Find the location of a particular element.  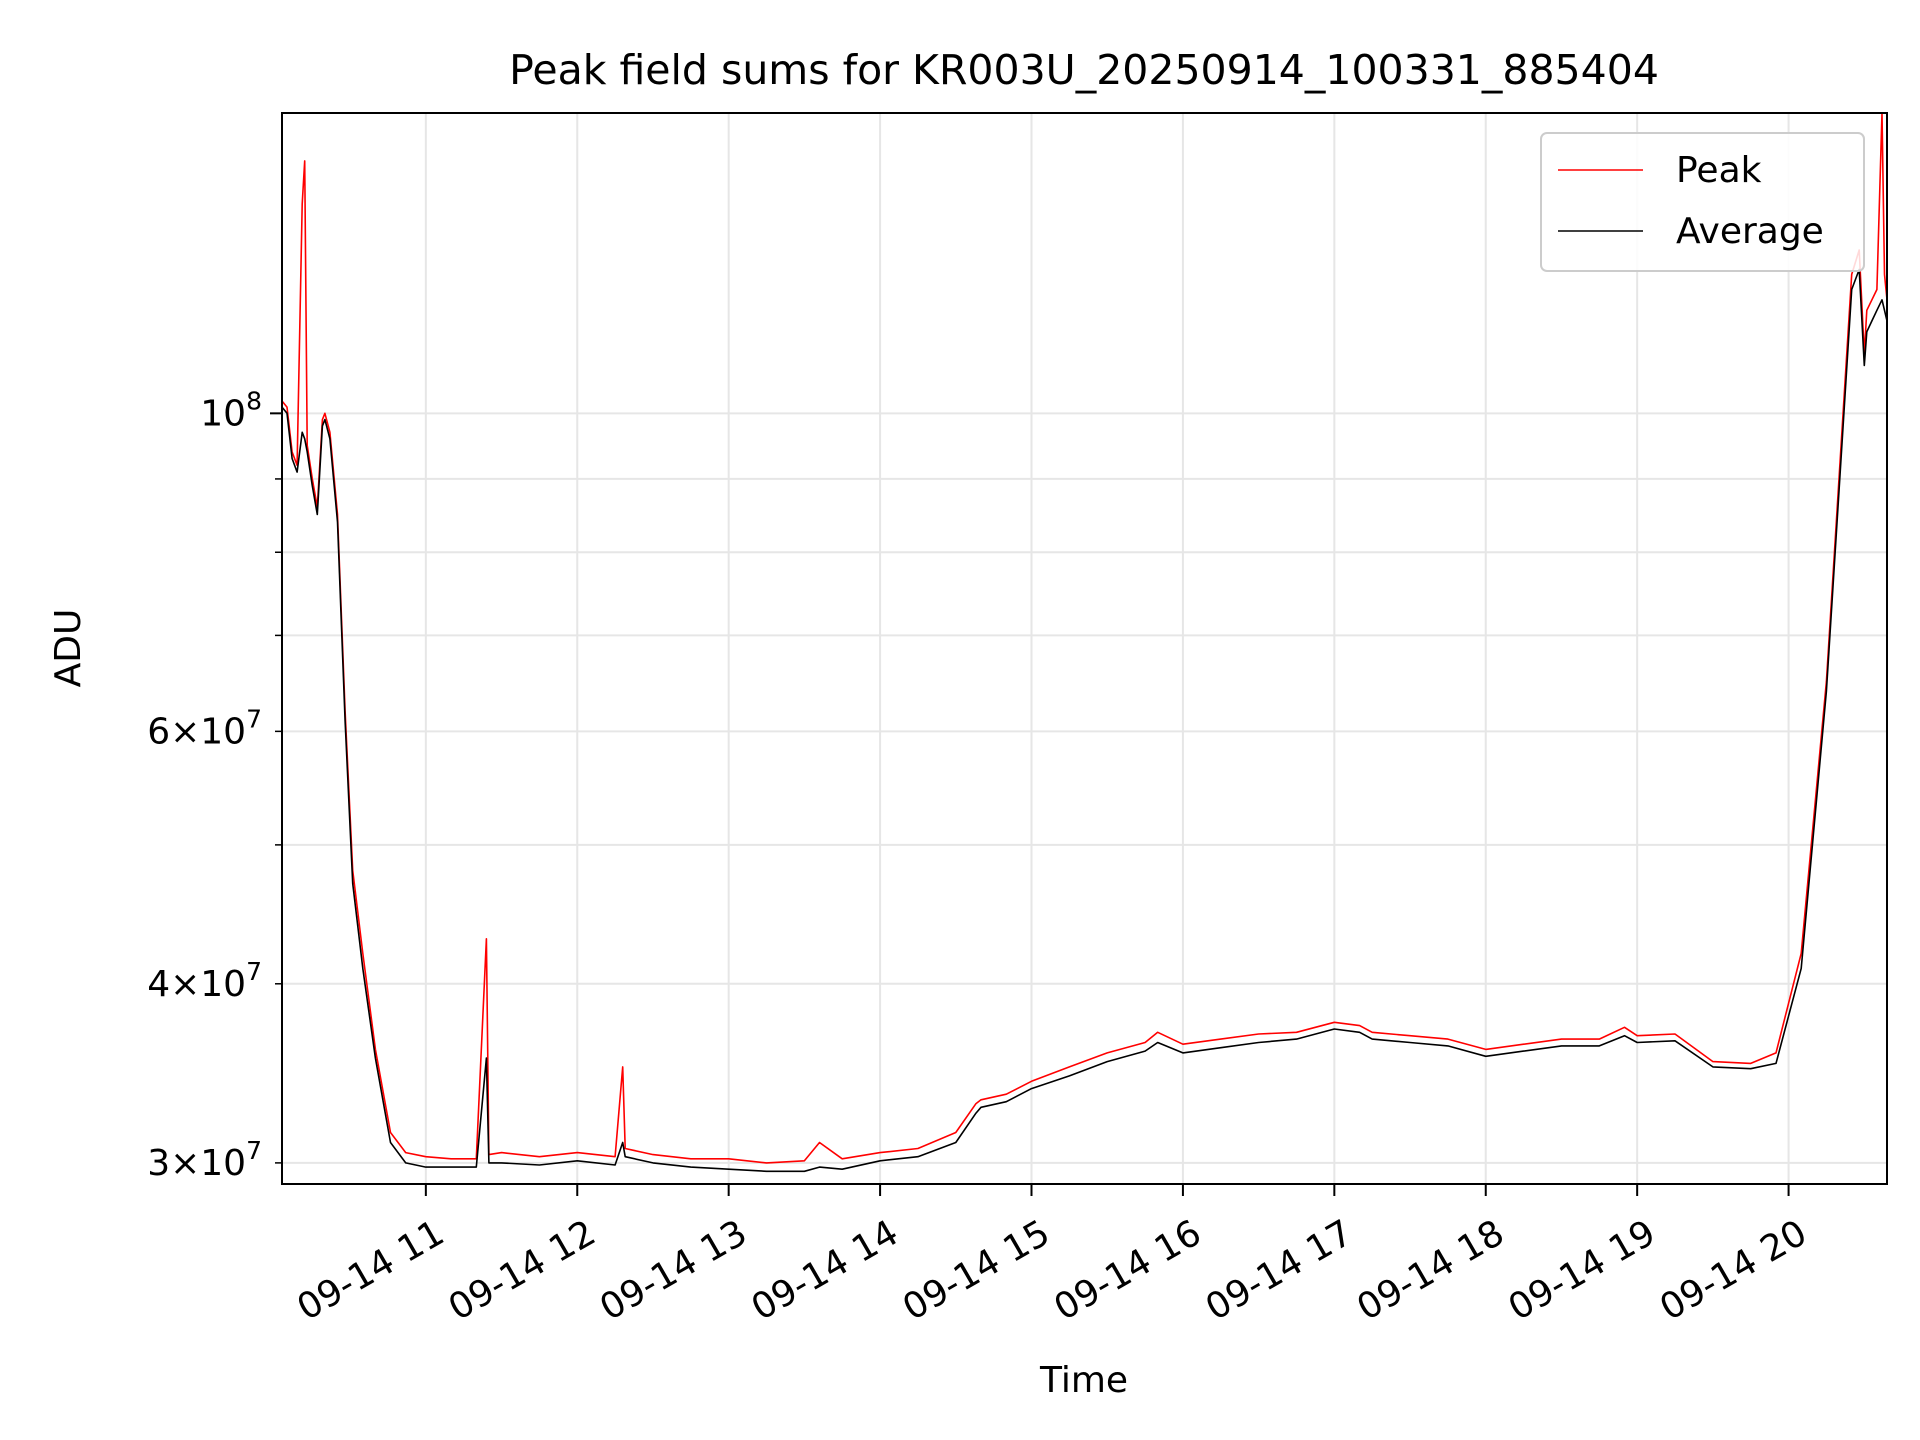

y-axis-label: ADU is located at coordinates (68, 648).